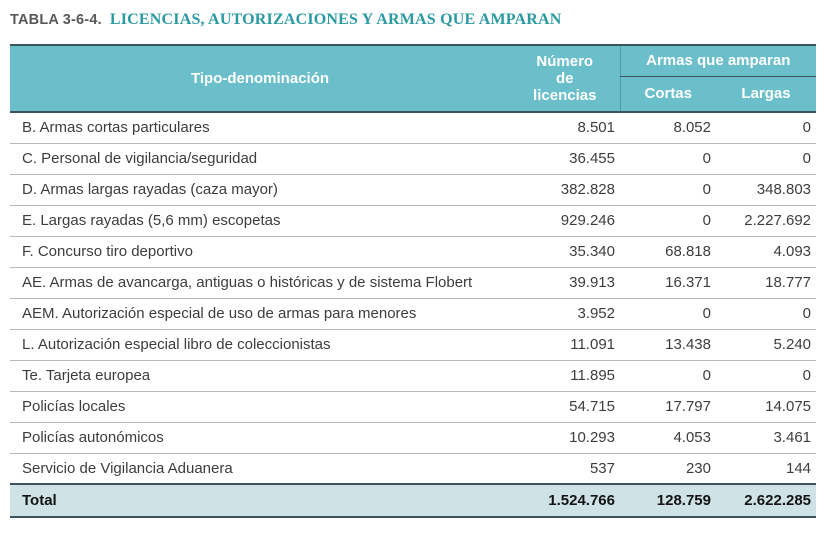  I want to click on header-armas-que-amparan-group: Armas que amparan, so click(718, 61).